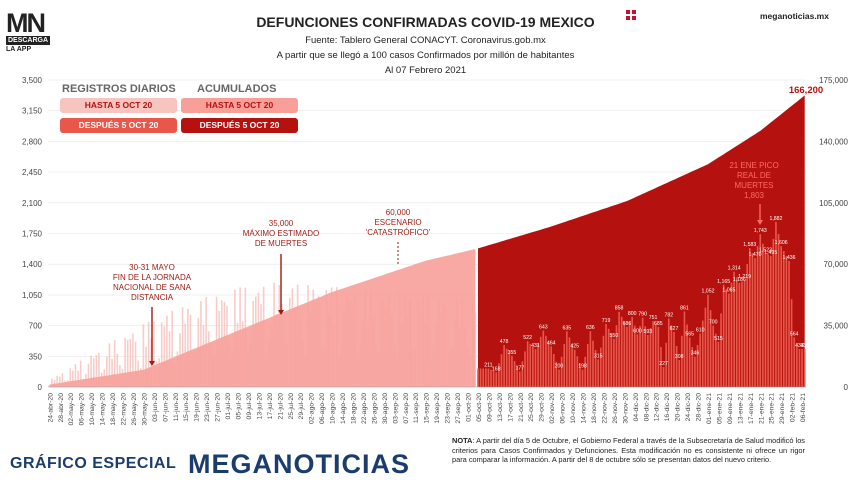  I want to click on daily-value-label: 1,436, so click(789, 258).